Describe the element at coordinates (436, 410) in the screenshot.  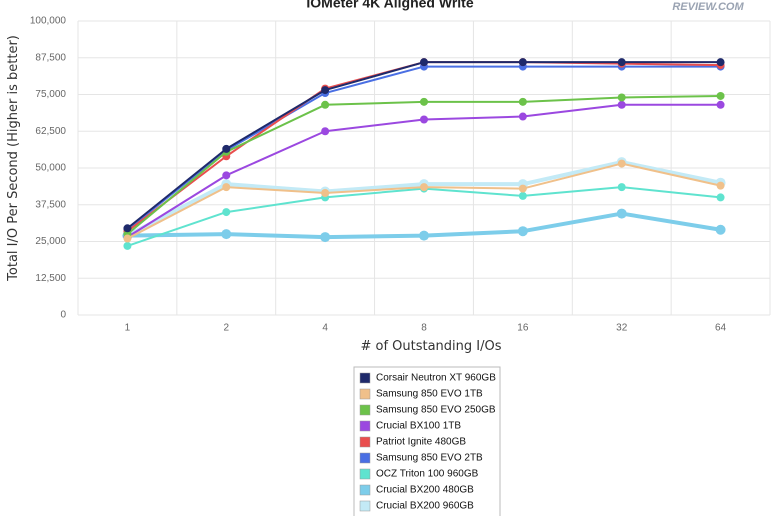
I see `legend-label: Samsung 850 EVO 250GB` at that location.